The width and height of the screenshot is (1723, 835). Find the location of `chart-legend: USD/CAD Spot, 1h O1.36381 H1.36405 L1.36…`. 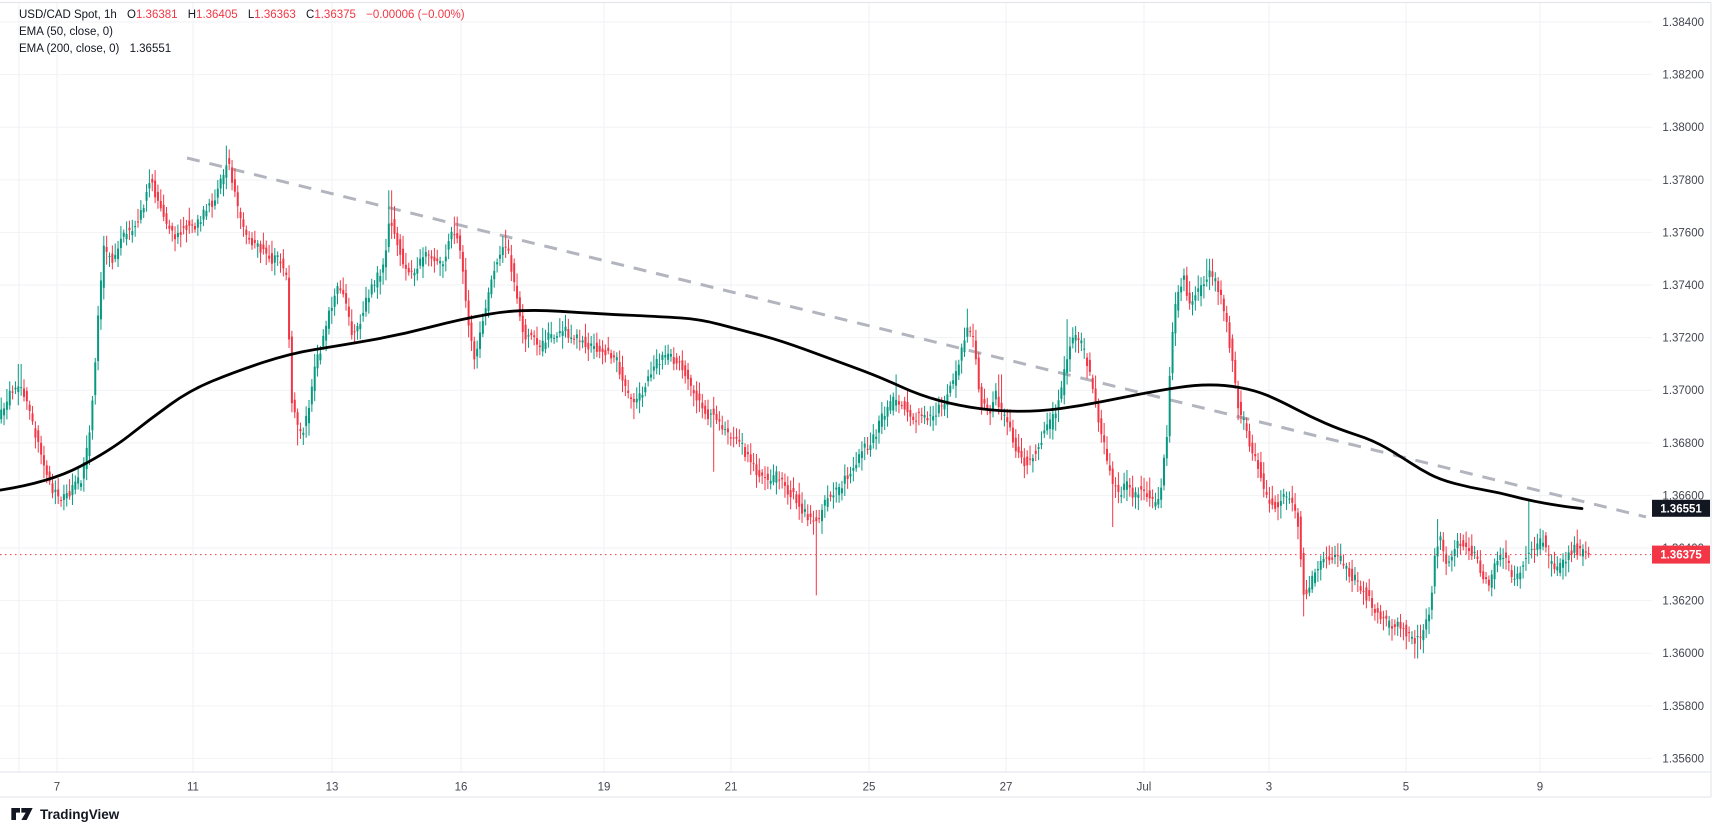

chart-legend: USD/CAD Spot, 1h O1.36381 H1.36405 L1.36… is located at coordinates (242, 32).